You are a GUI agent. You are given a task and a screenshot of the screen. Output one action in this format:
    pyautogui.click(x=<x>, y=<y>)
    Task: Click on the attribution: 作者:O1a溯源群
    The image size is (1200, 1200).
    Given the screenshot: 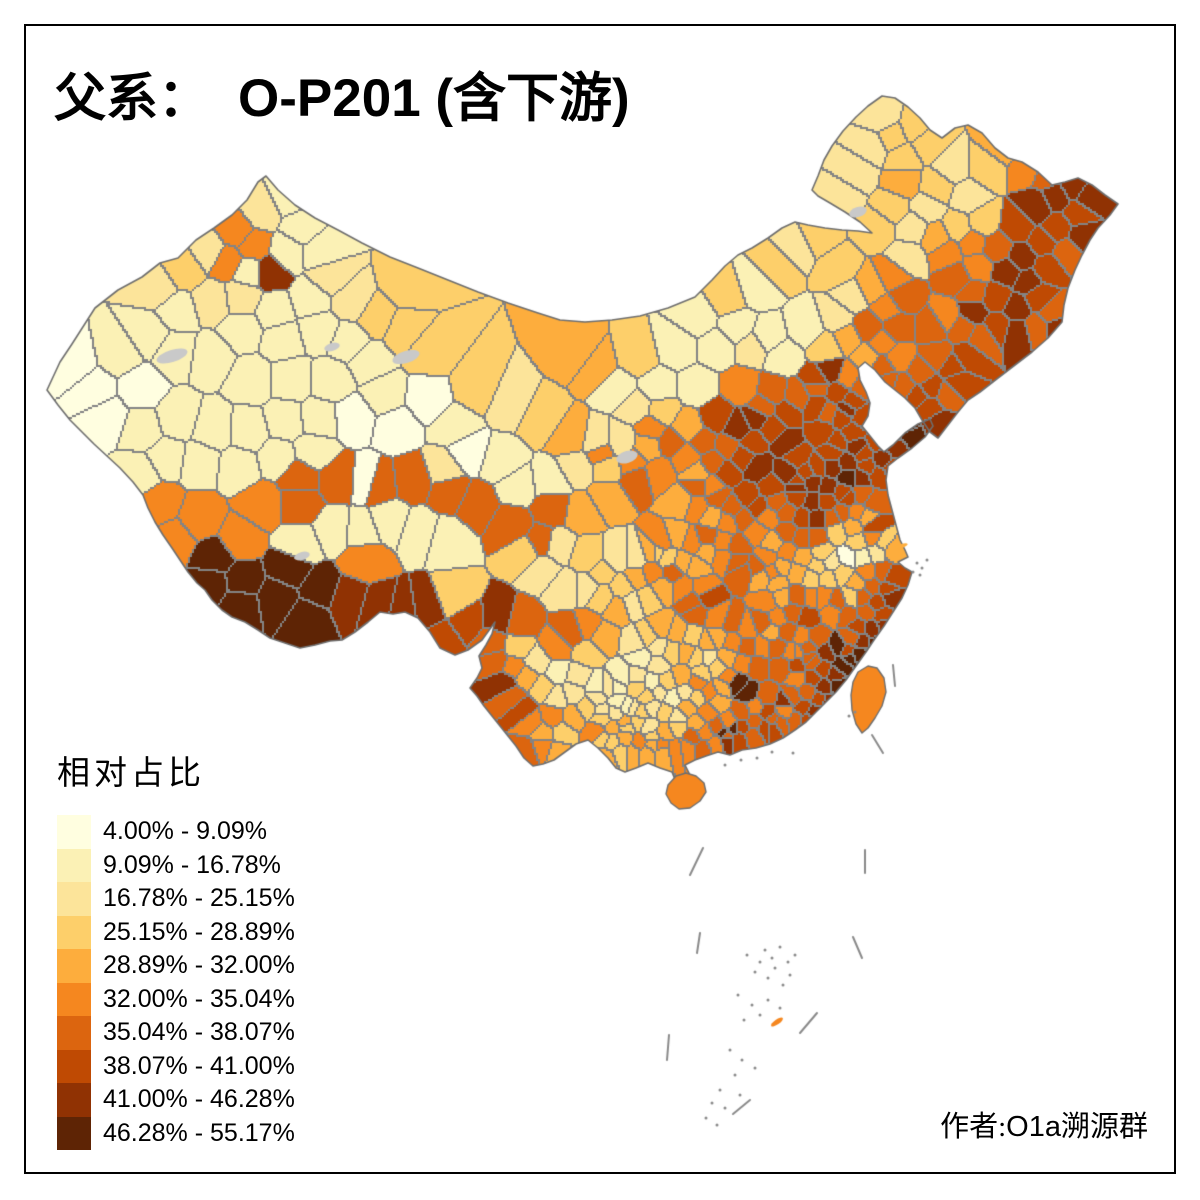 What is the action you would take?
    pyautogui.click(x=1044, y=1124)
    